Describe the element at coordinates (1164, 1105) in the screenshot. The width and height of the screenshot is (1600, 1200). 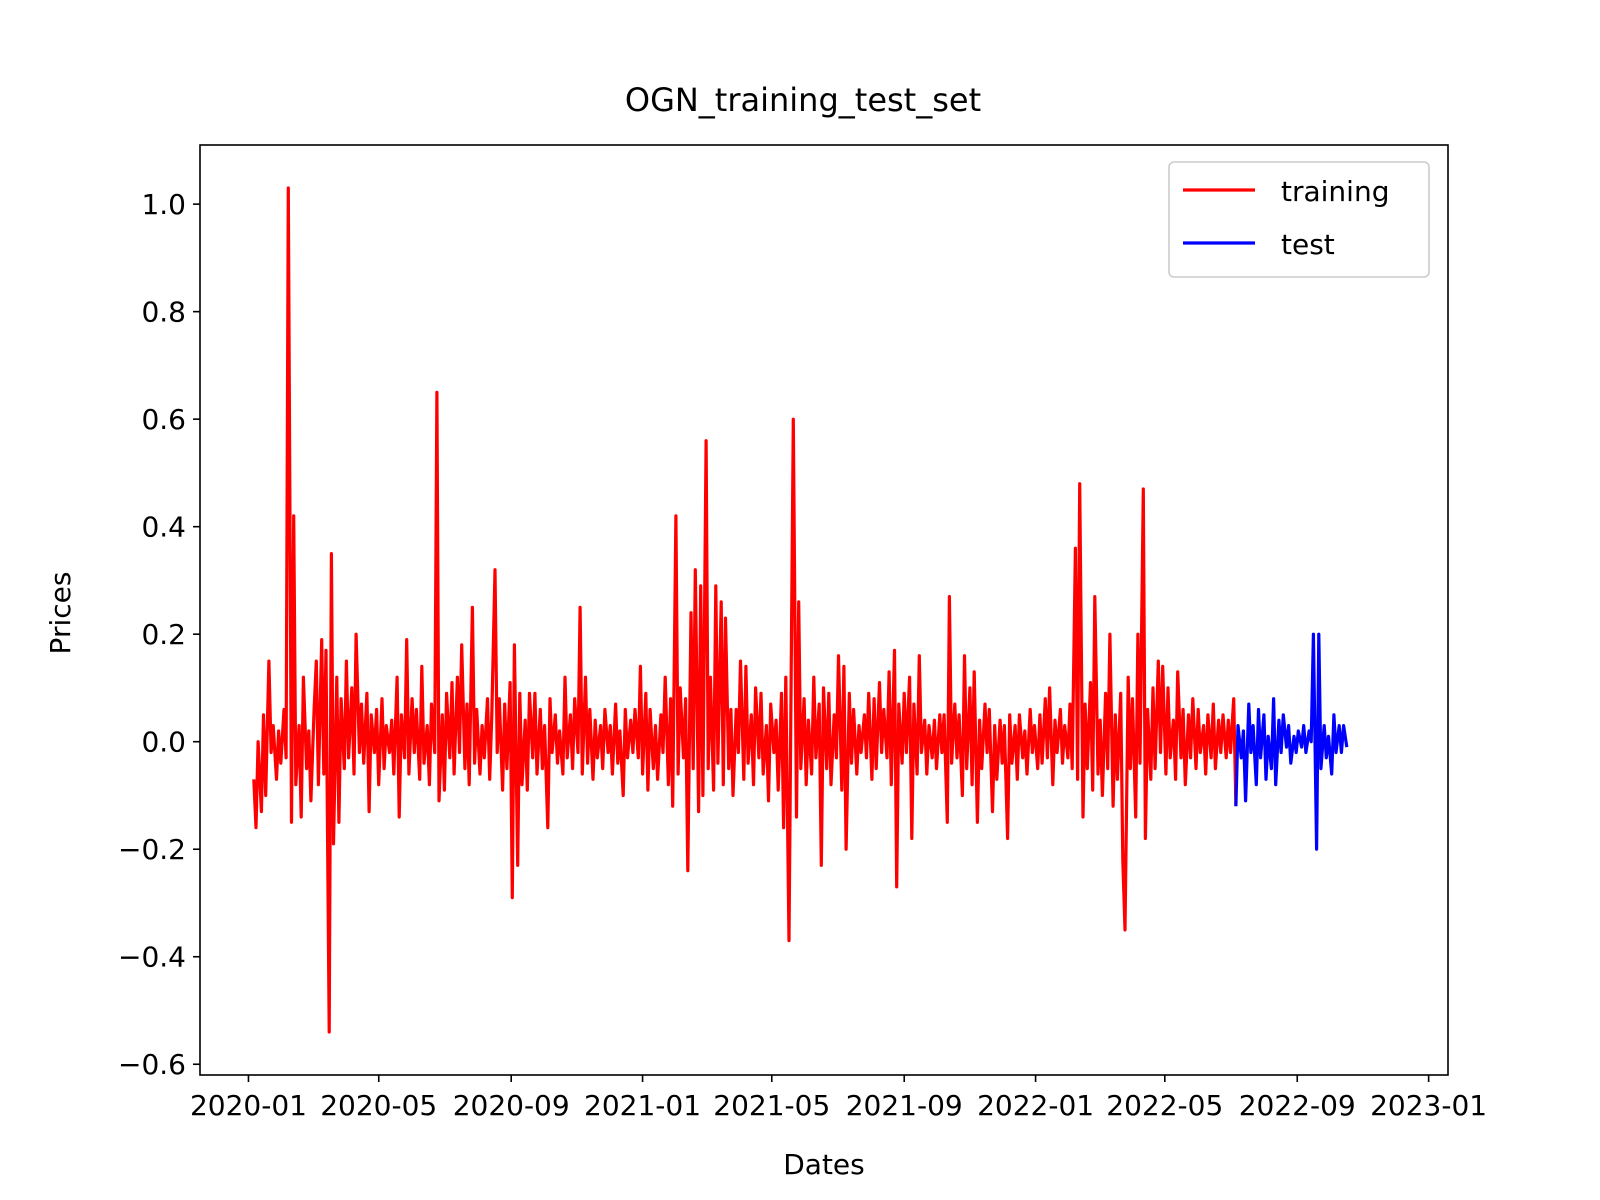
I see `x-tick-label: 2022-05` at that location.